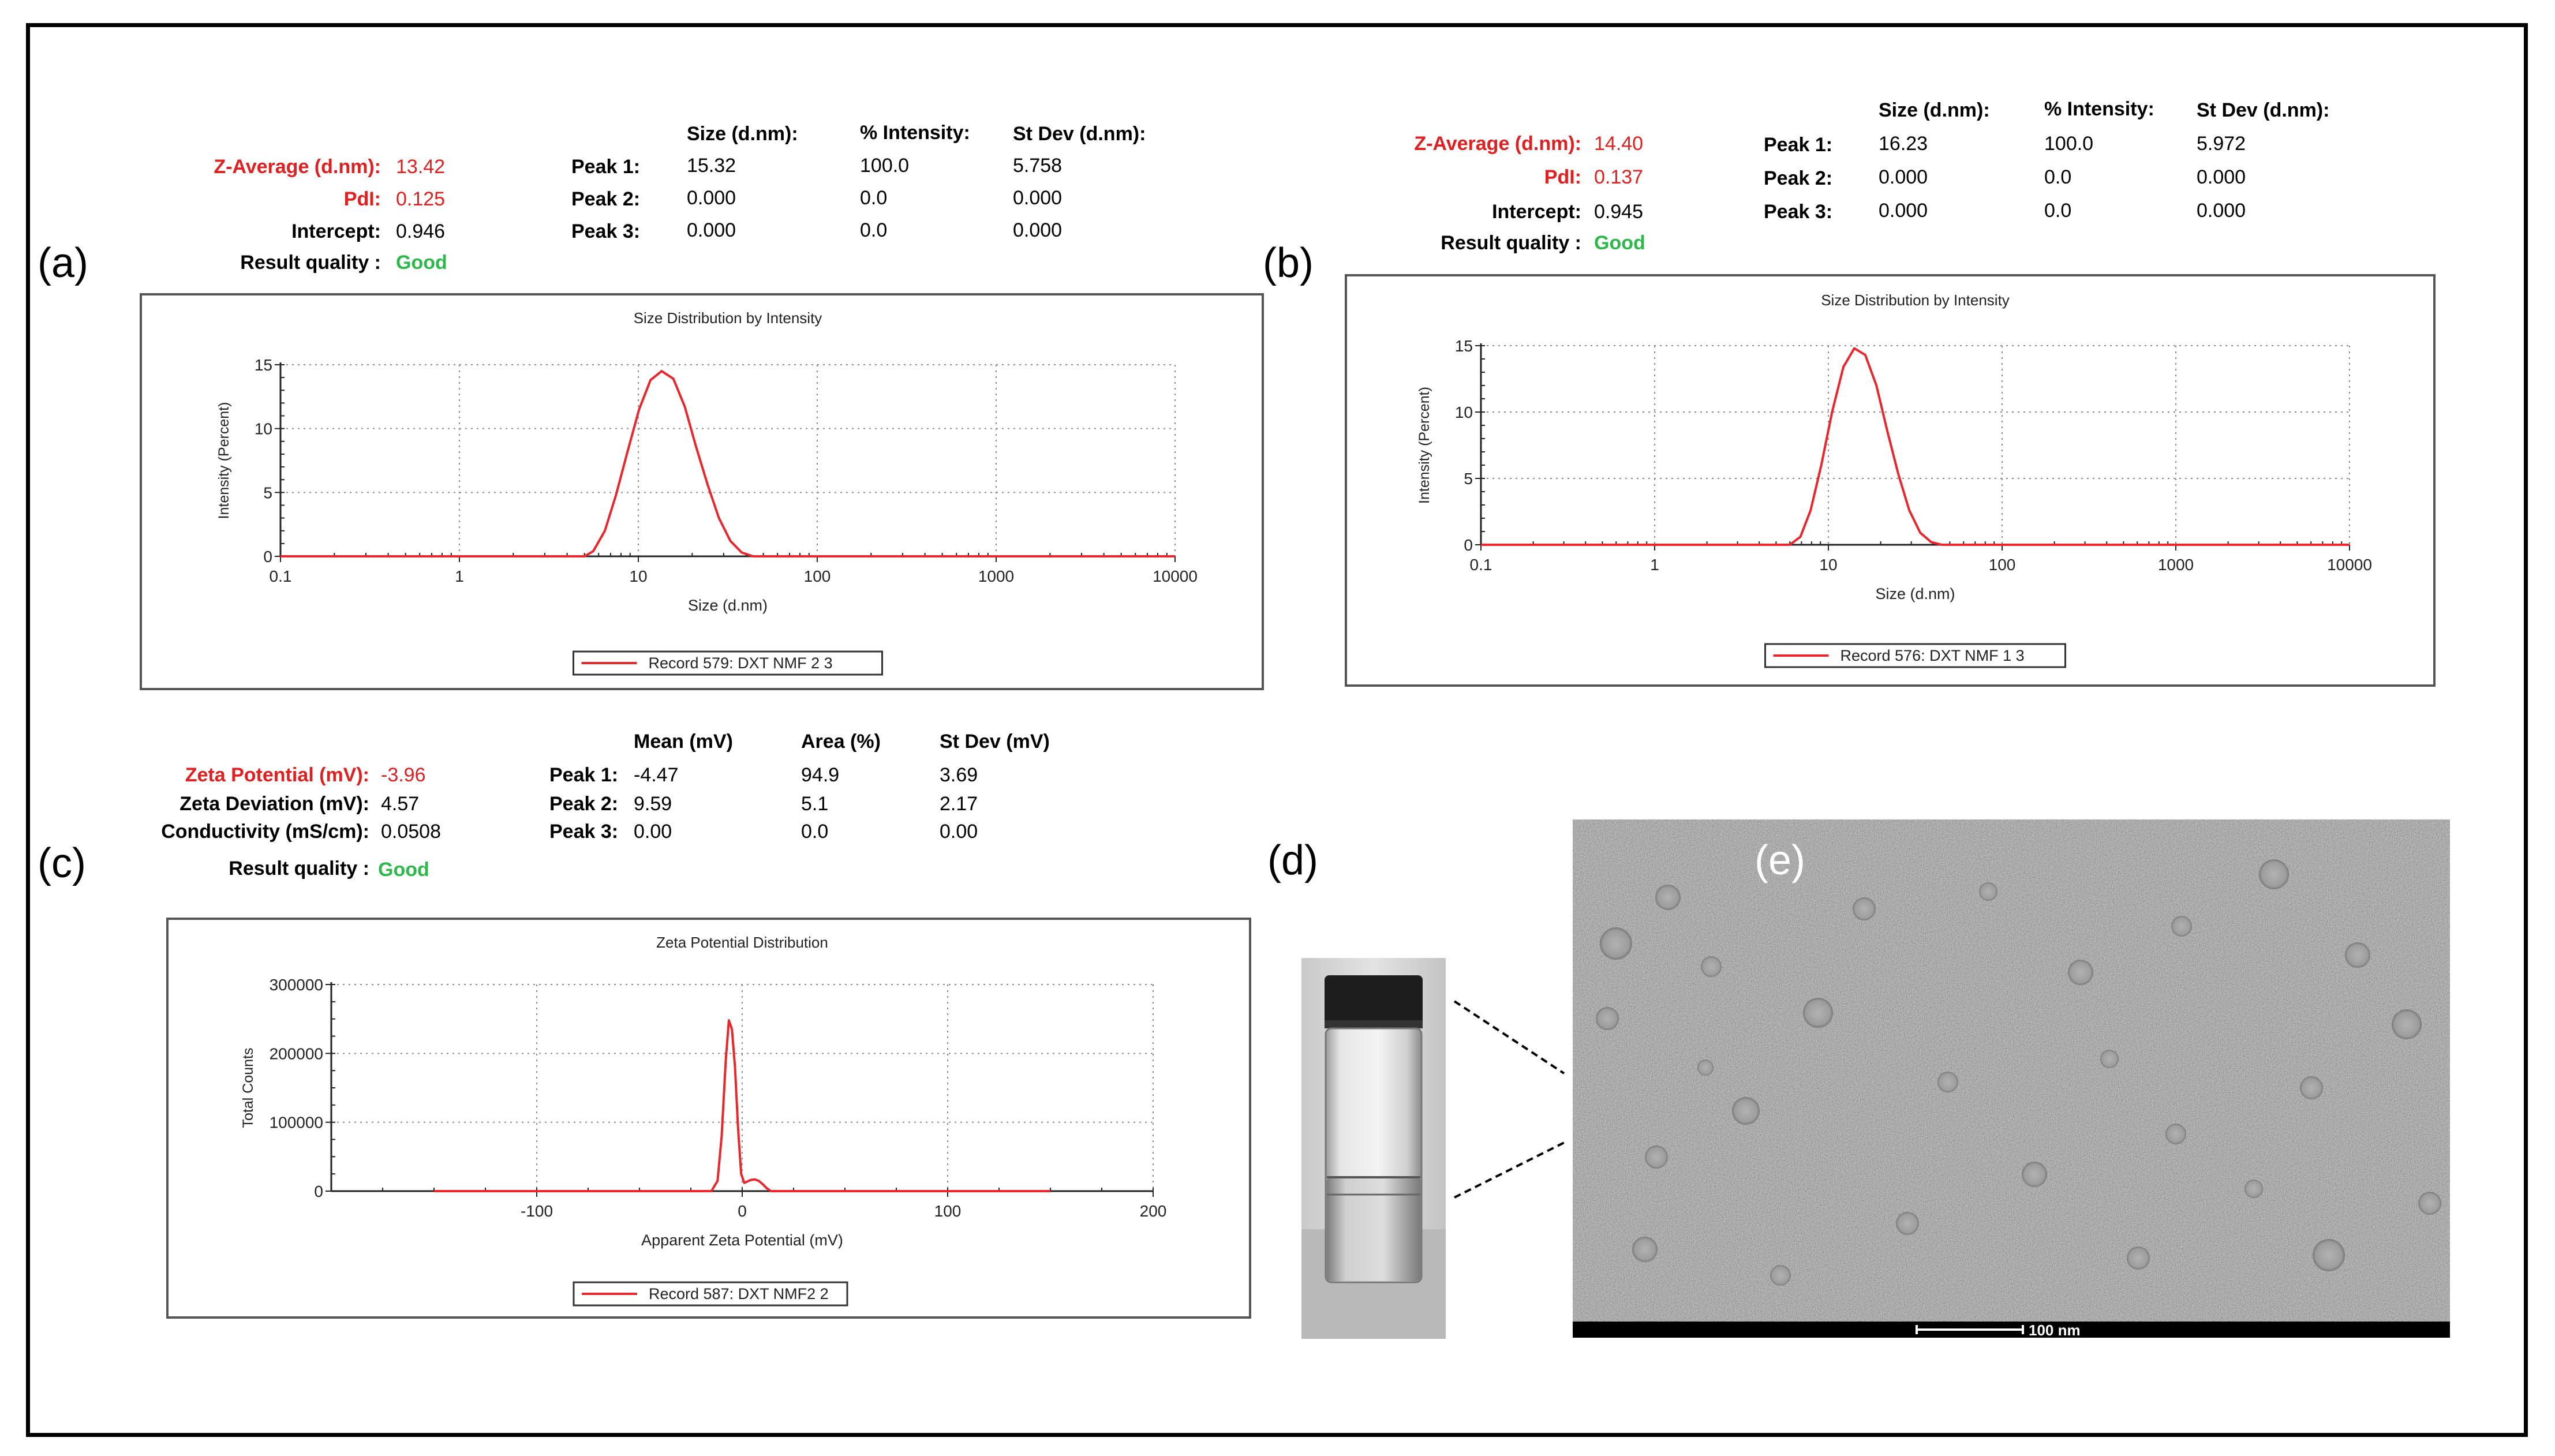  I want to click on peak-3-intensity: 0.0, so click(874, 230).